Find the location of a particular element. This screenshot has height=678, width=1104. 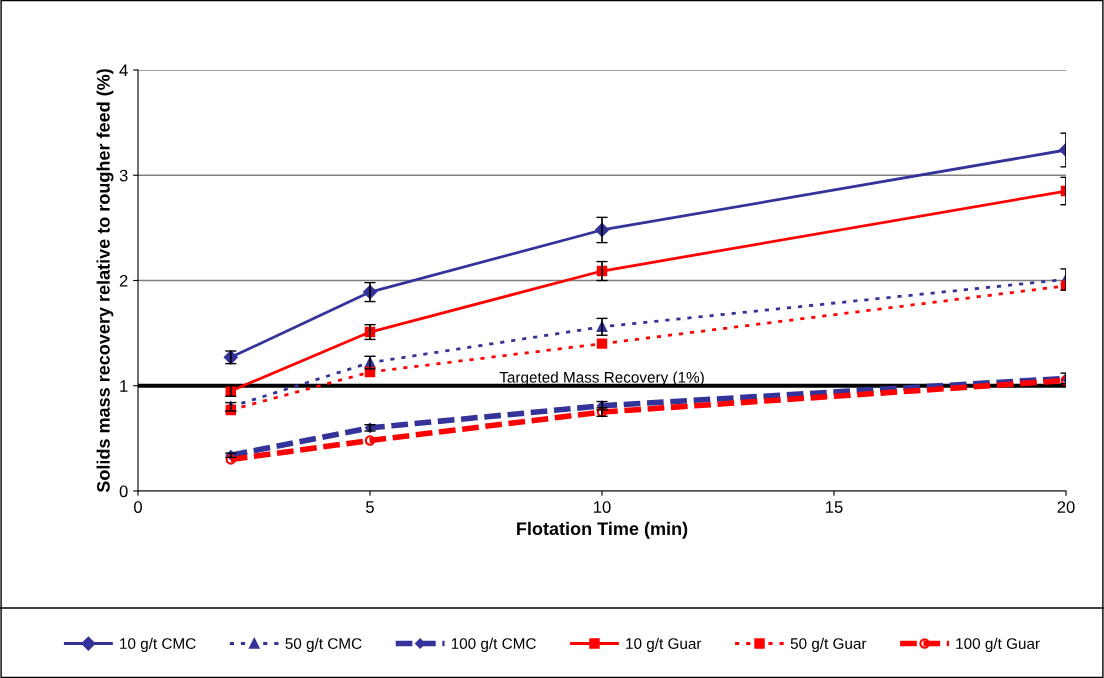

x-tick-label: 10 is located at coordinates (602, 507).